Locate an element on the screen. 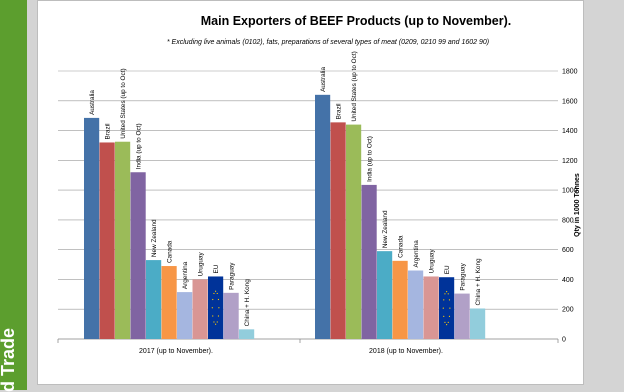 This screenshot has width=624, height=392. y-tick-label: 800 is located at coordinates (568, 220).